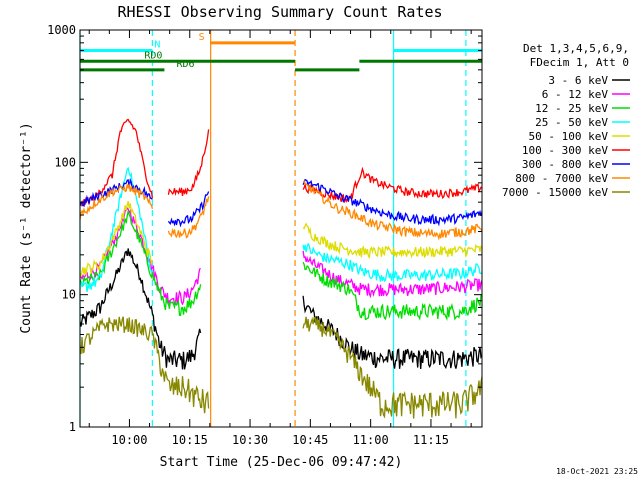 The image size is (640, 480). What do you see at coordinates (431, 440) in the screenshot?
I see `x-tick-label: 11:15` at bounding box center [431, 440].